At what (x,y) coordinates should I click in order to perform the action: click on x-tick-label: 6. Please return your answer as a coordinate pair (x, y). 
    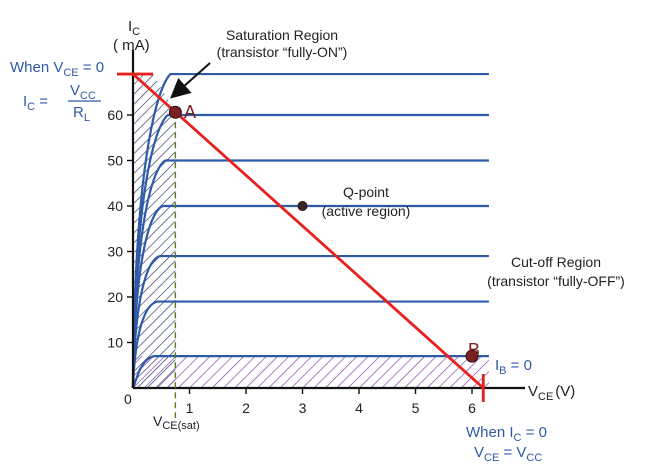
    Looking at the image, I should click on (472, 408).